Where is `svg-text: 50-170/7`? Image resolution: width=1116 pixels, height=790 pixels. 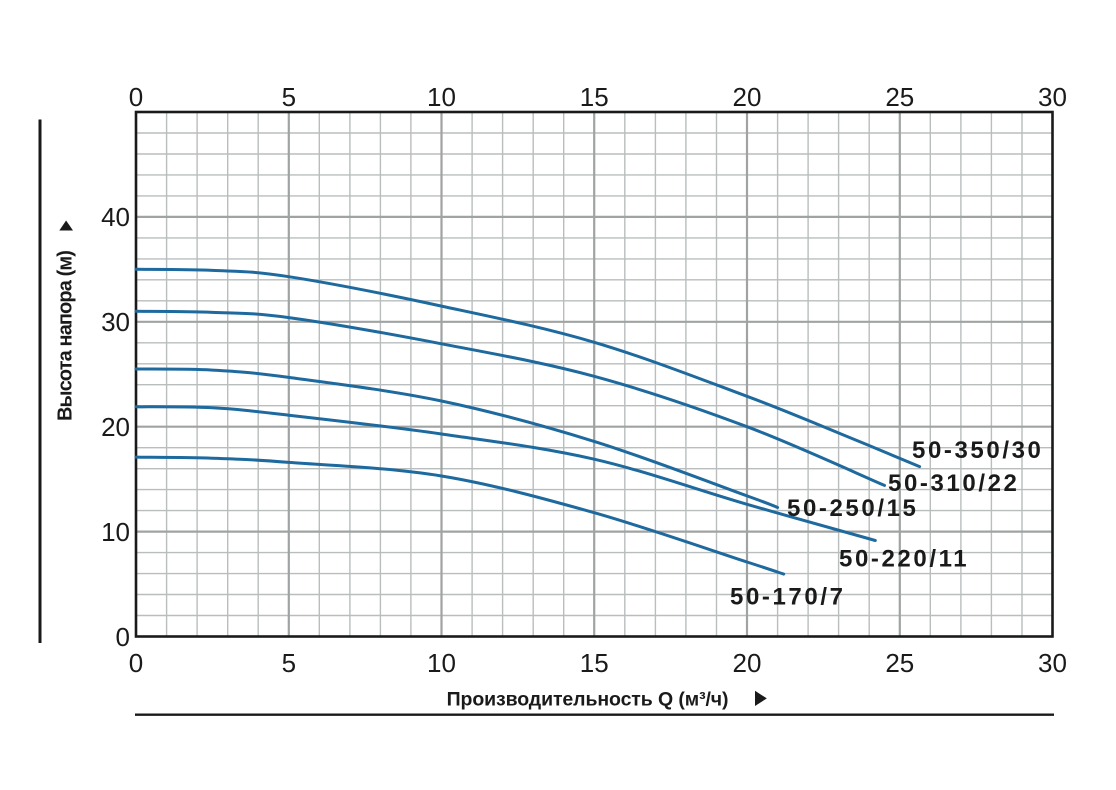 svg-text: 50-170/7 is located at coordinates (788, 597).